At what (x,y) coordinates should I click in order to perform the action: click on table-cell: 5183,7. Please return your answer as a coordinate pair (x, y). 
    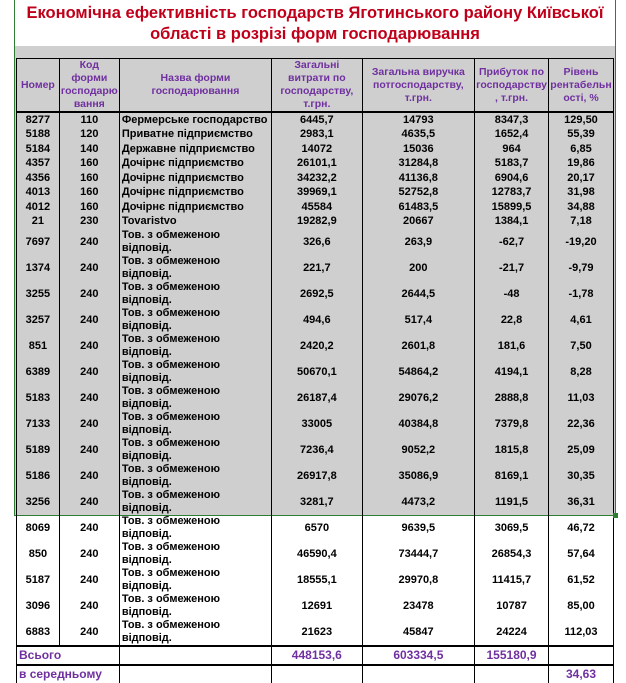
    Looking at the image, I should click on (511, 163).